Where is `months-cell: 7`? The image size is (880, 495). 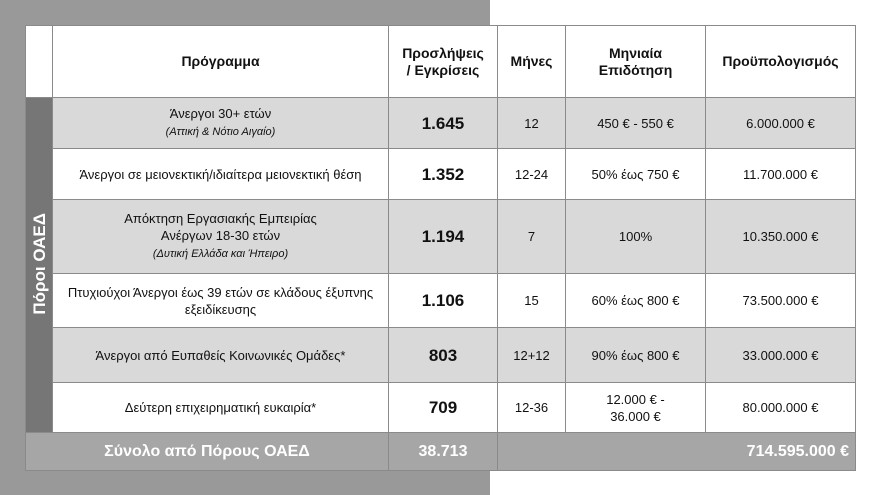 months-cell: 7 is located at coordinates (531, 236).